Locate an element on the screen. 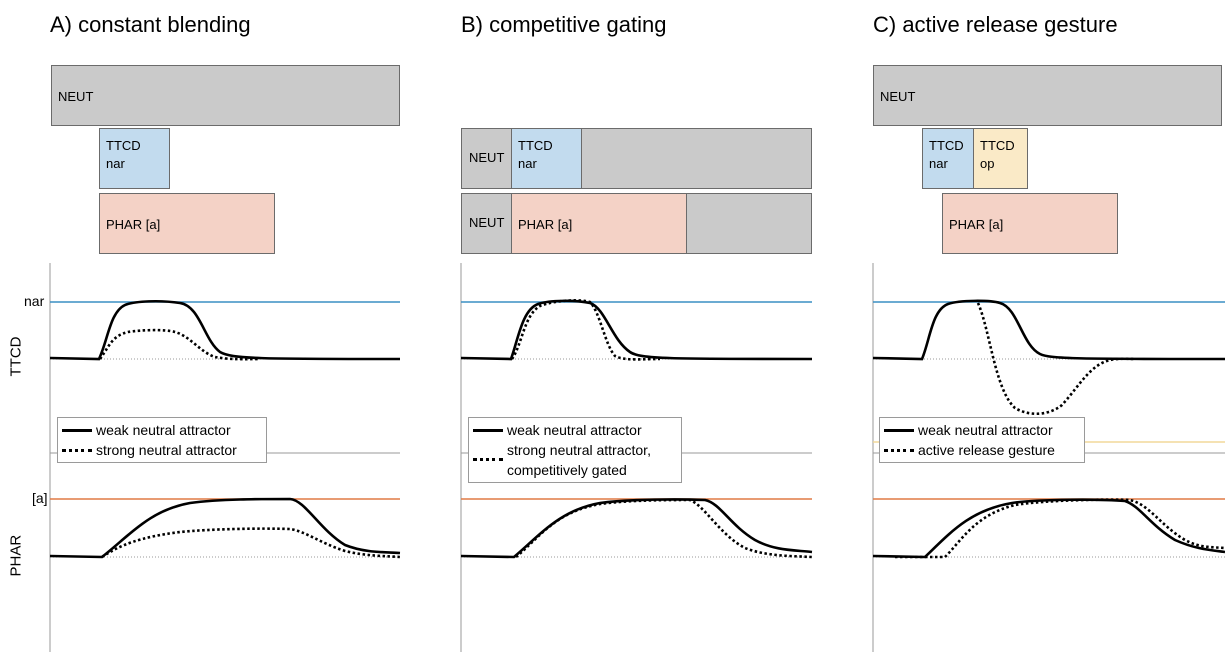 The height and width of the screenshot is (652, 1225). legend-item-release: active release gesture is located at coordinates (982, 450).